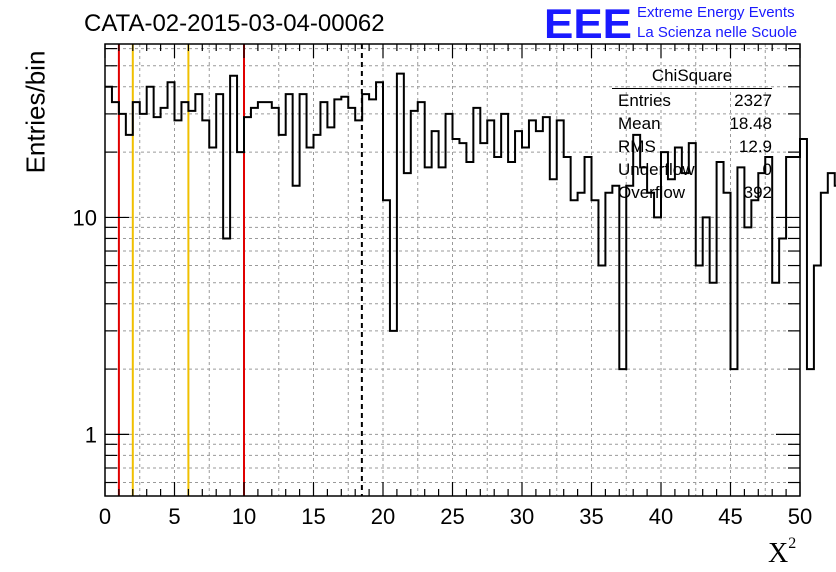 This screenshot has width=836, height=572. Describe the element at coordinates (244, 516) in the screenshot. I see `x-tick-label: 10` at that location.